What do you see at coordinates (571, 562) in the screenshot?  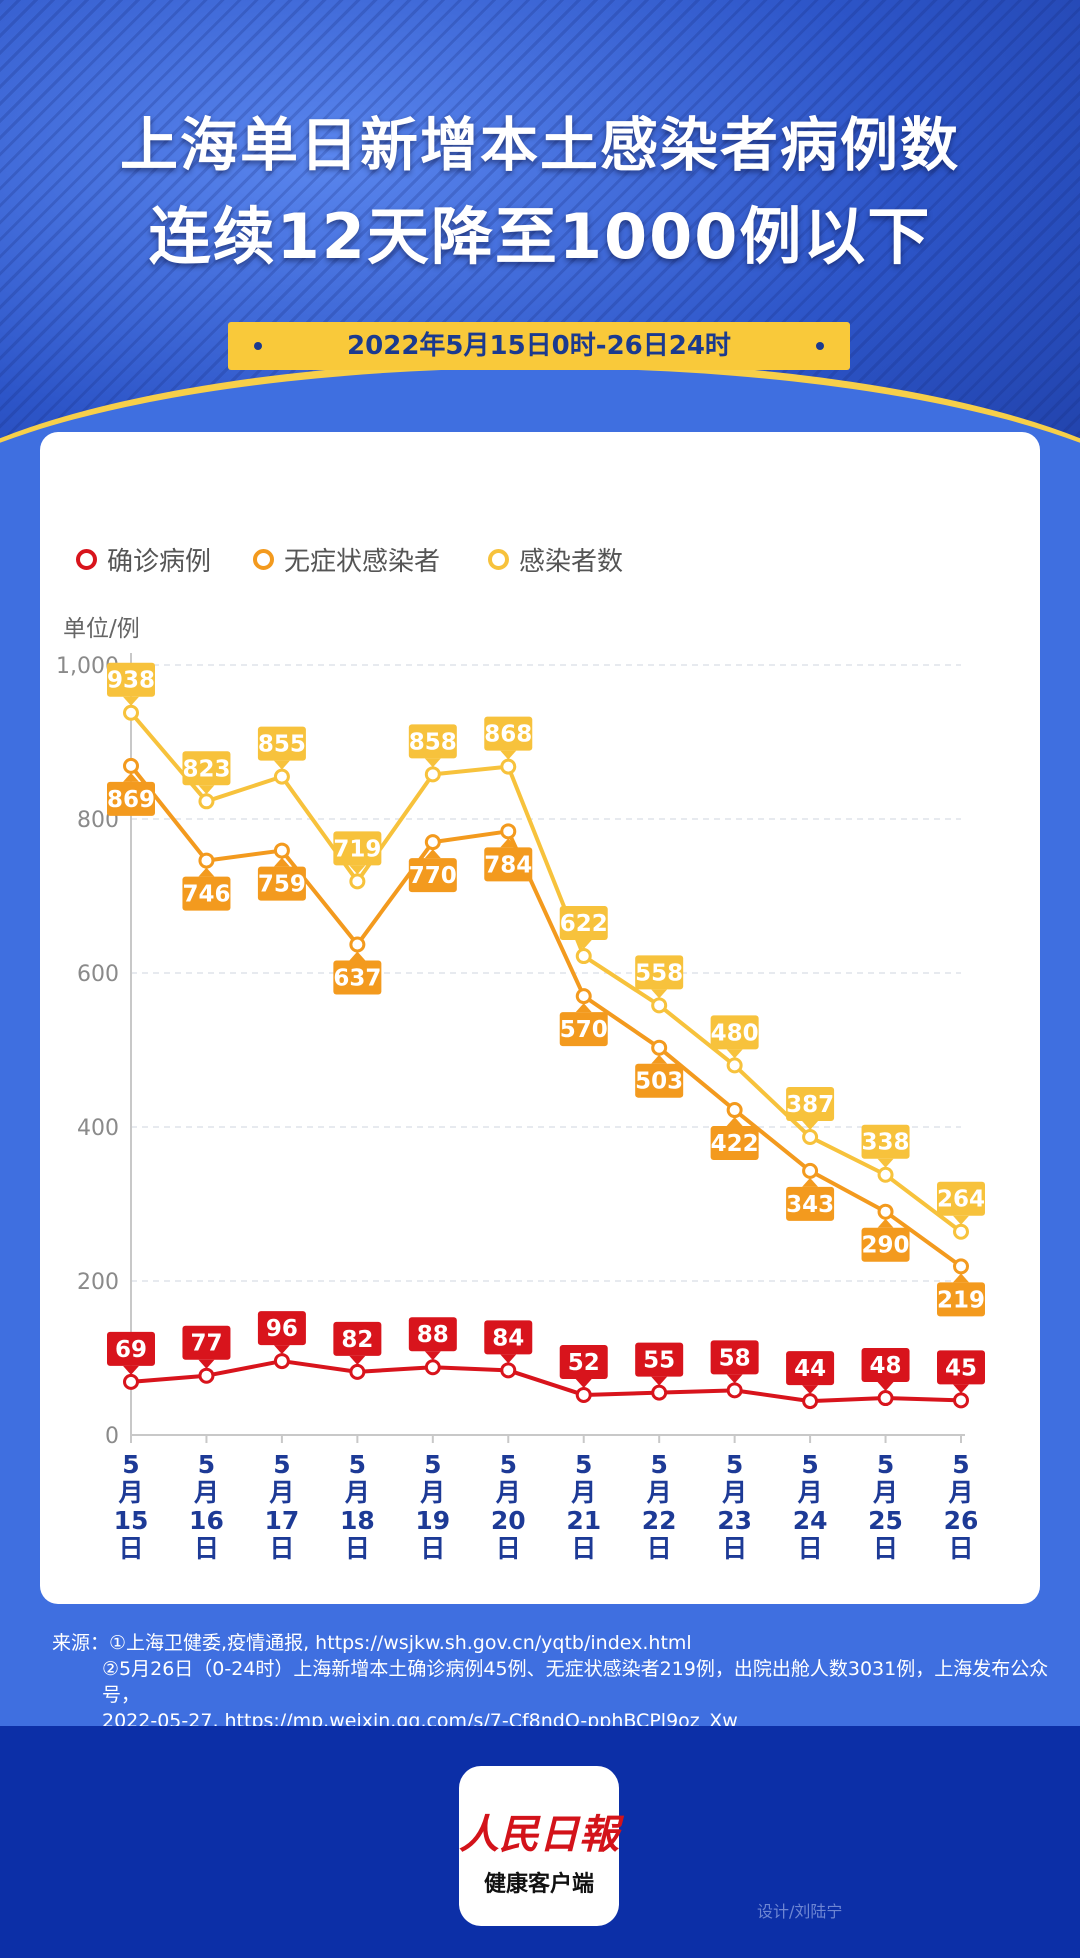 I see `legend-total-label: 感染者数` at bounding box center [571, 562].